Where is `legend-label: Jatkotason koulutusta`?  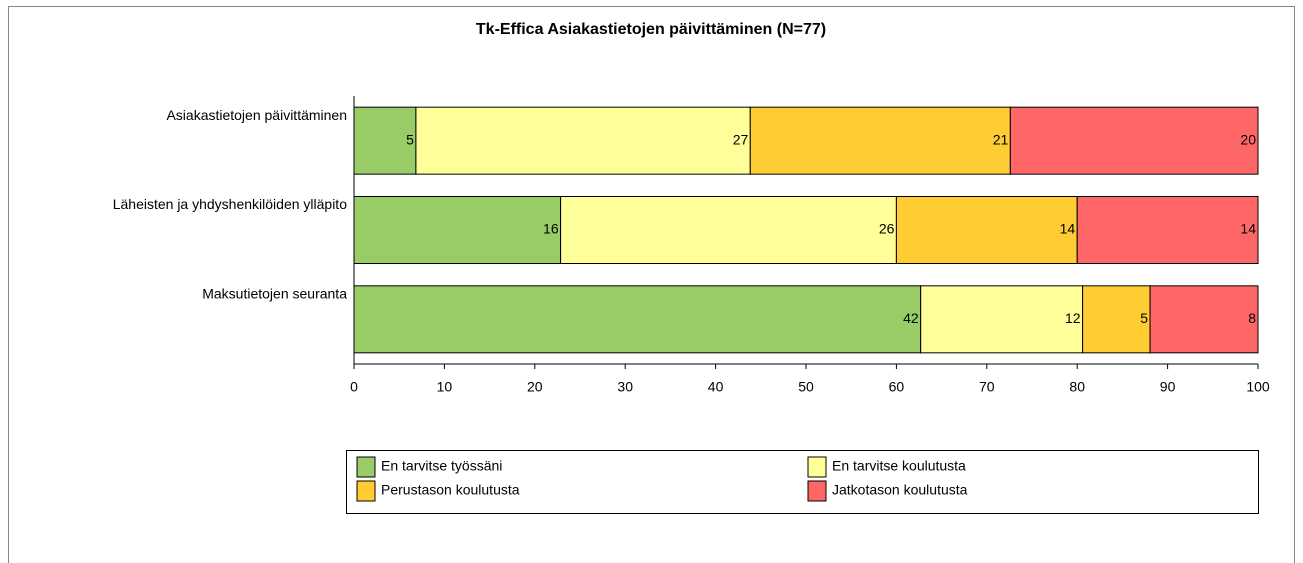
legend-label: Jatkotason koulutusta is located at coordinates (900, 490).